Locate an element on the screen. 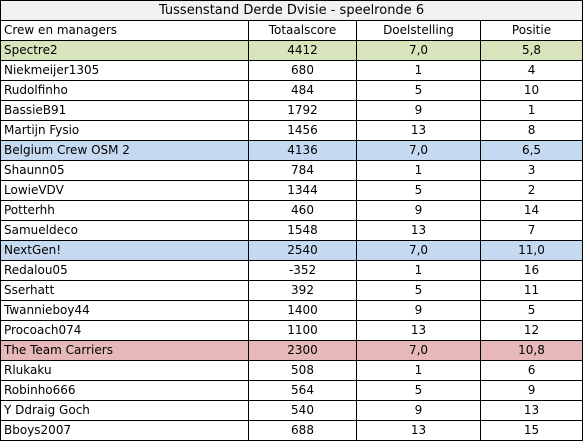  table-title: Tussenstand Derde Dvisie - speelronde 6 is located at coordinates (291, 10).